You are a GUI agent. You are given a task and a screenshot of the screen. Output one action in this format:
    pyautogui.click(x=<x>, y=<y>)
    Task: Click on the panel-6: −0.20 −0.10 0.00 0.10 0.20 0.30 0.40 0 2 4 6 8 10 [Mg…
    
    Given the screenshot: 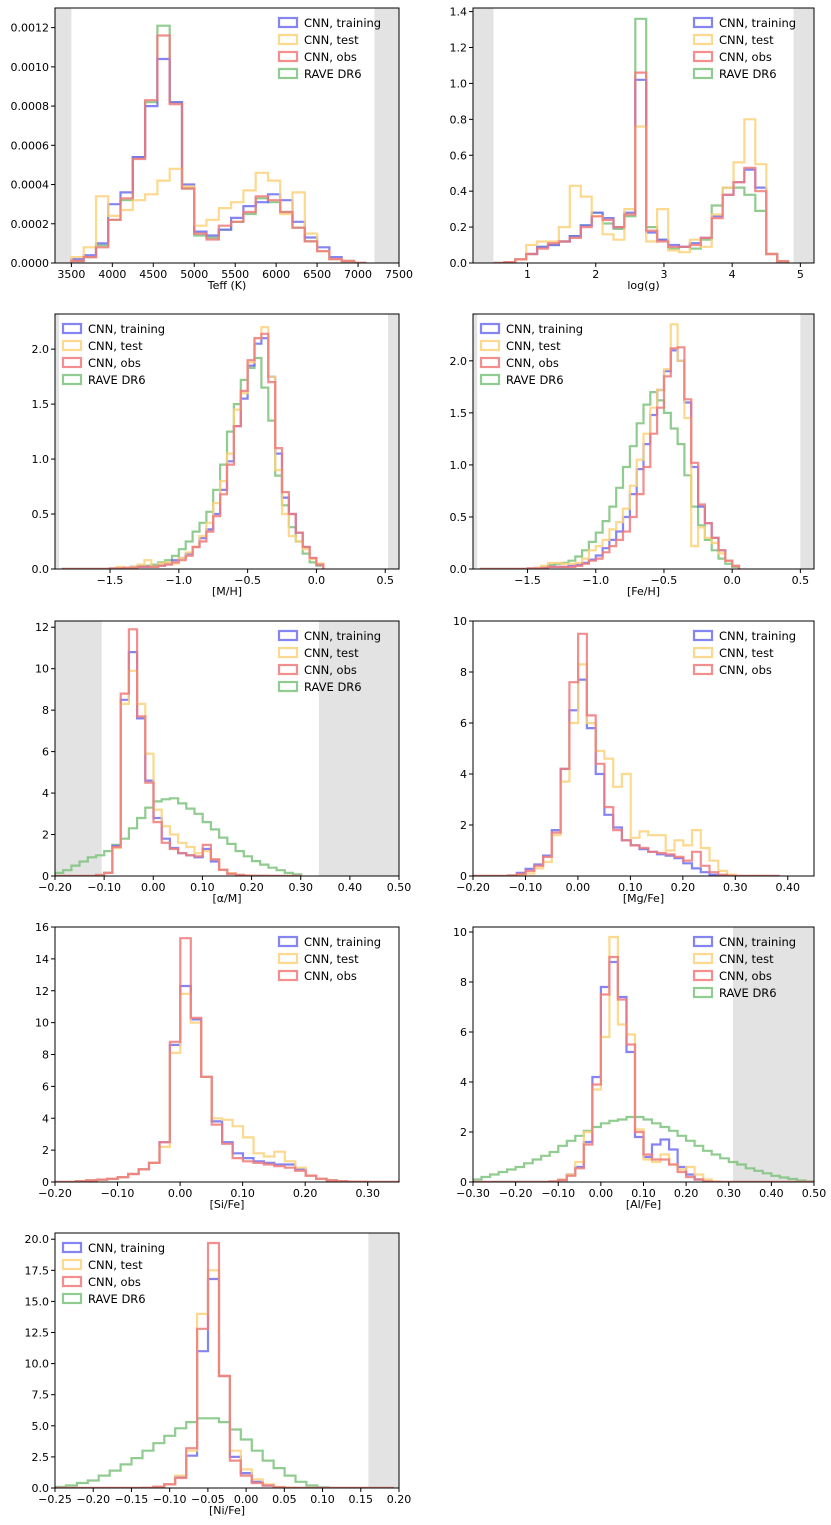 What is the action you would take?
    pyautogui.click(x=634, y=760)
    